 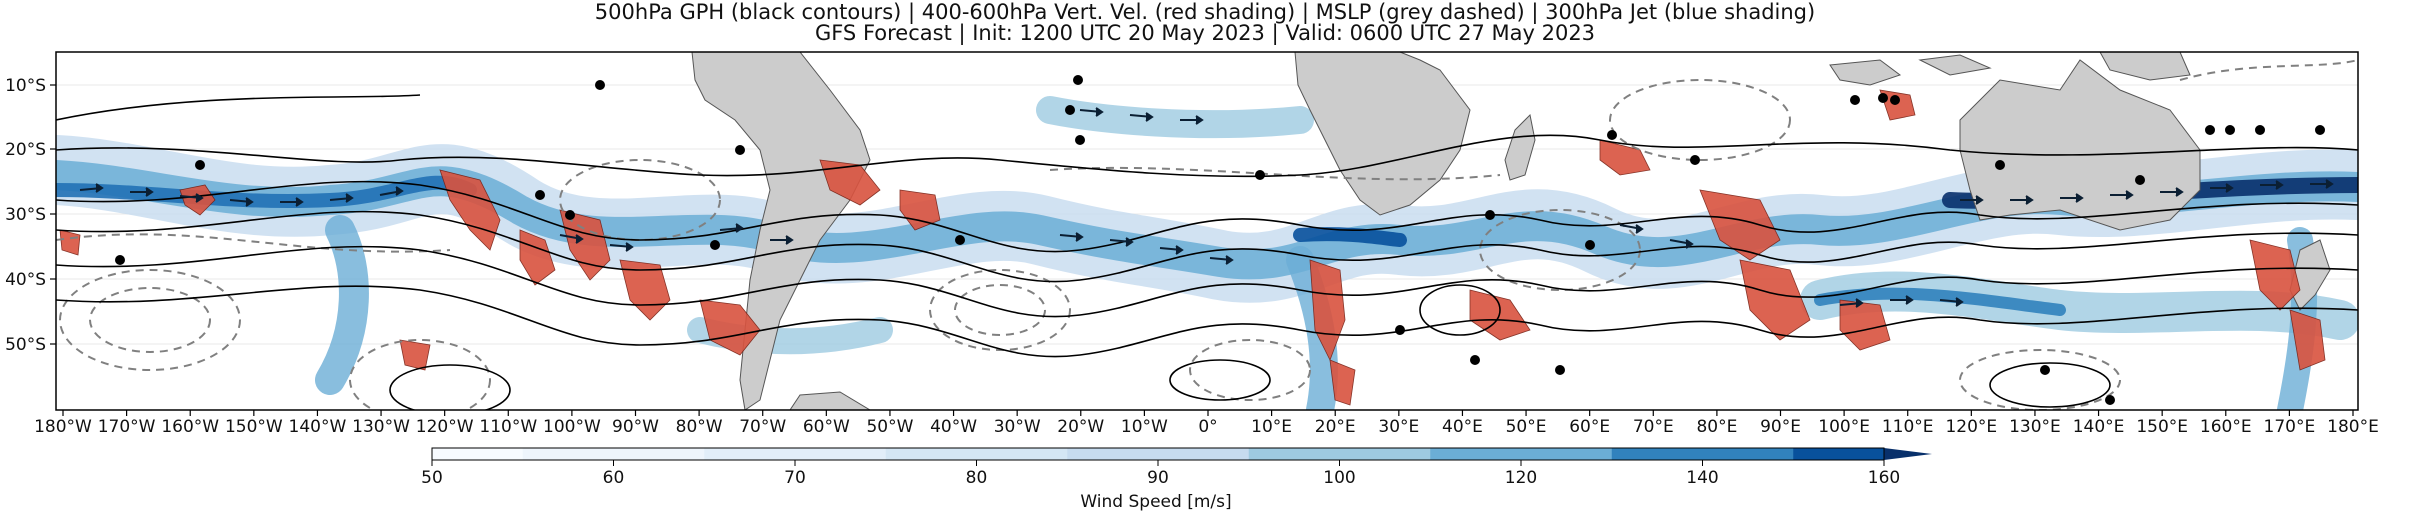 What do you see at coordinates (381, 427) in the screenshot?
I see `lon-tick-label: 130°W` at bounding box center [381, 427].